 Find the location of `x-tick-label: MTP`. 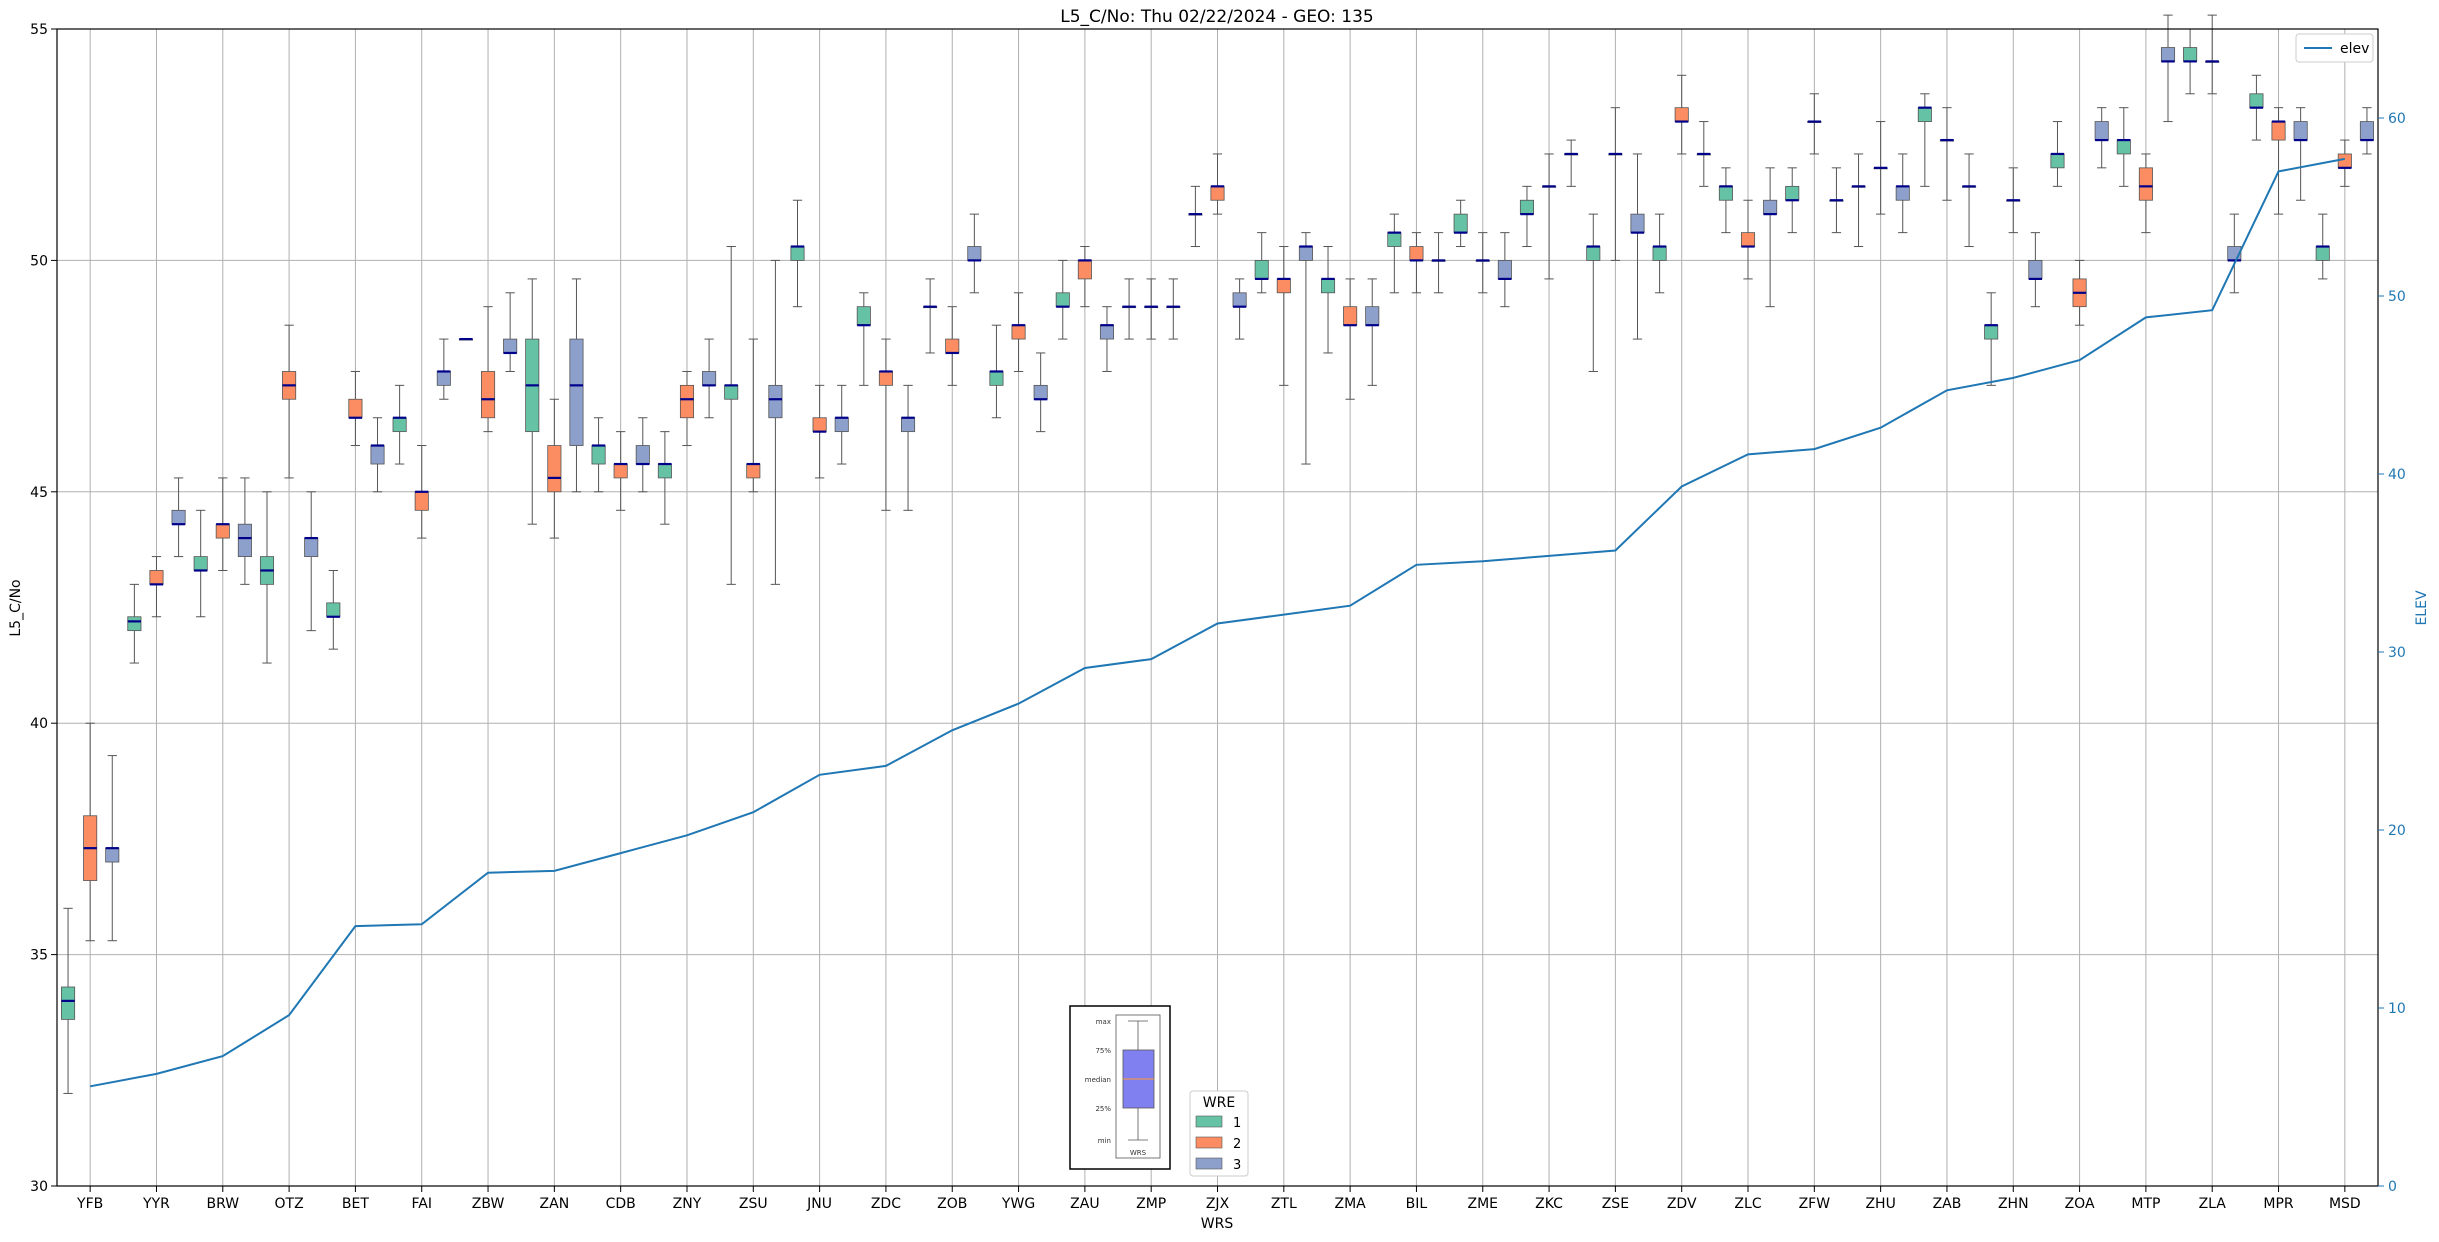

x-tick-label: MTP is located at coordinates (2145, 1204).